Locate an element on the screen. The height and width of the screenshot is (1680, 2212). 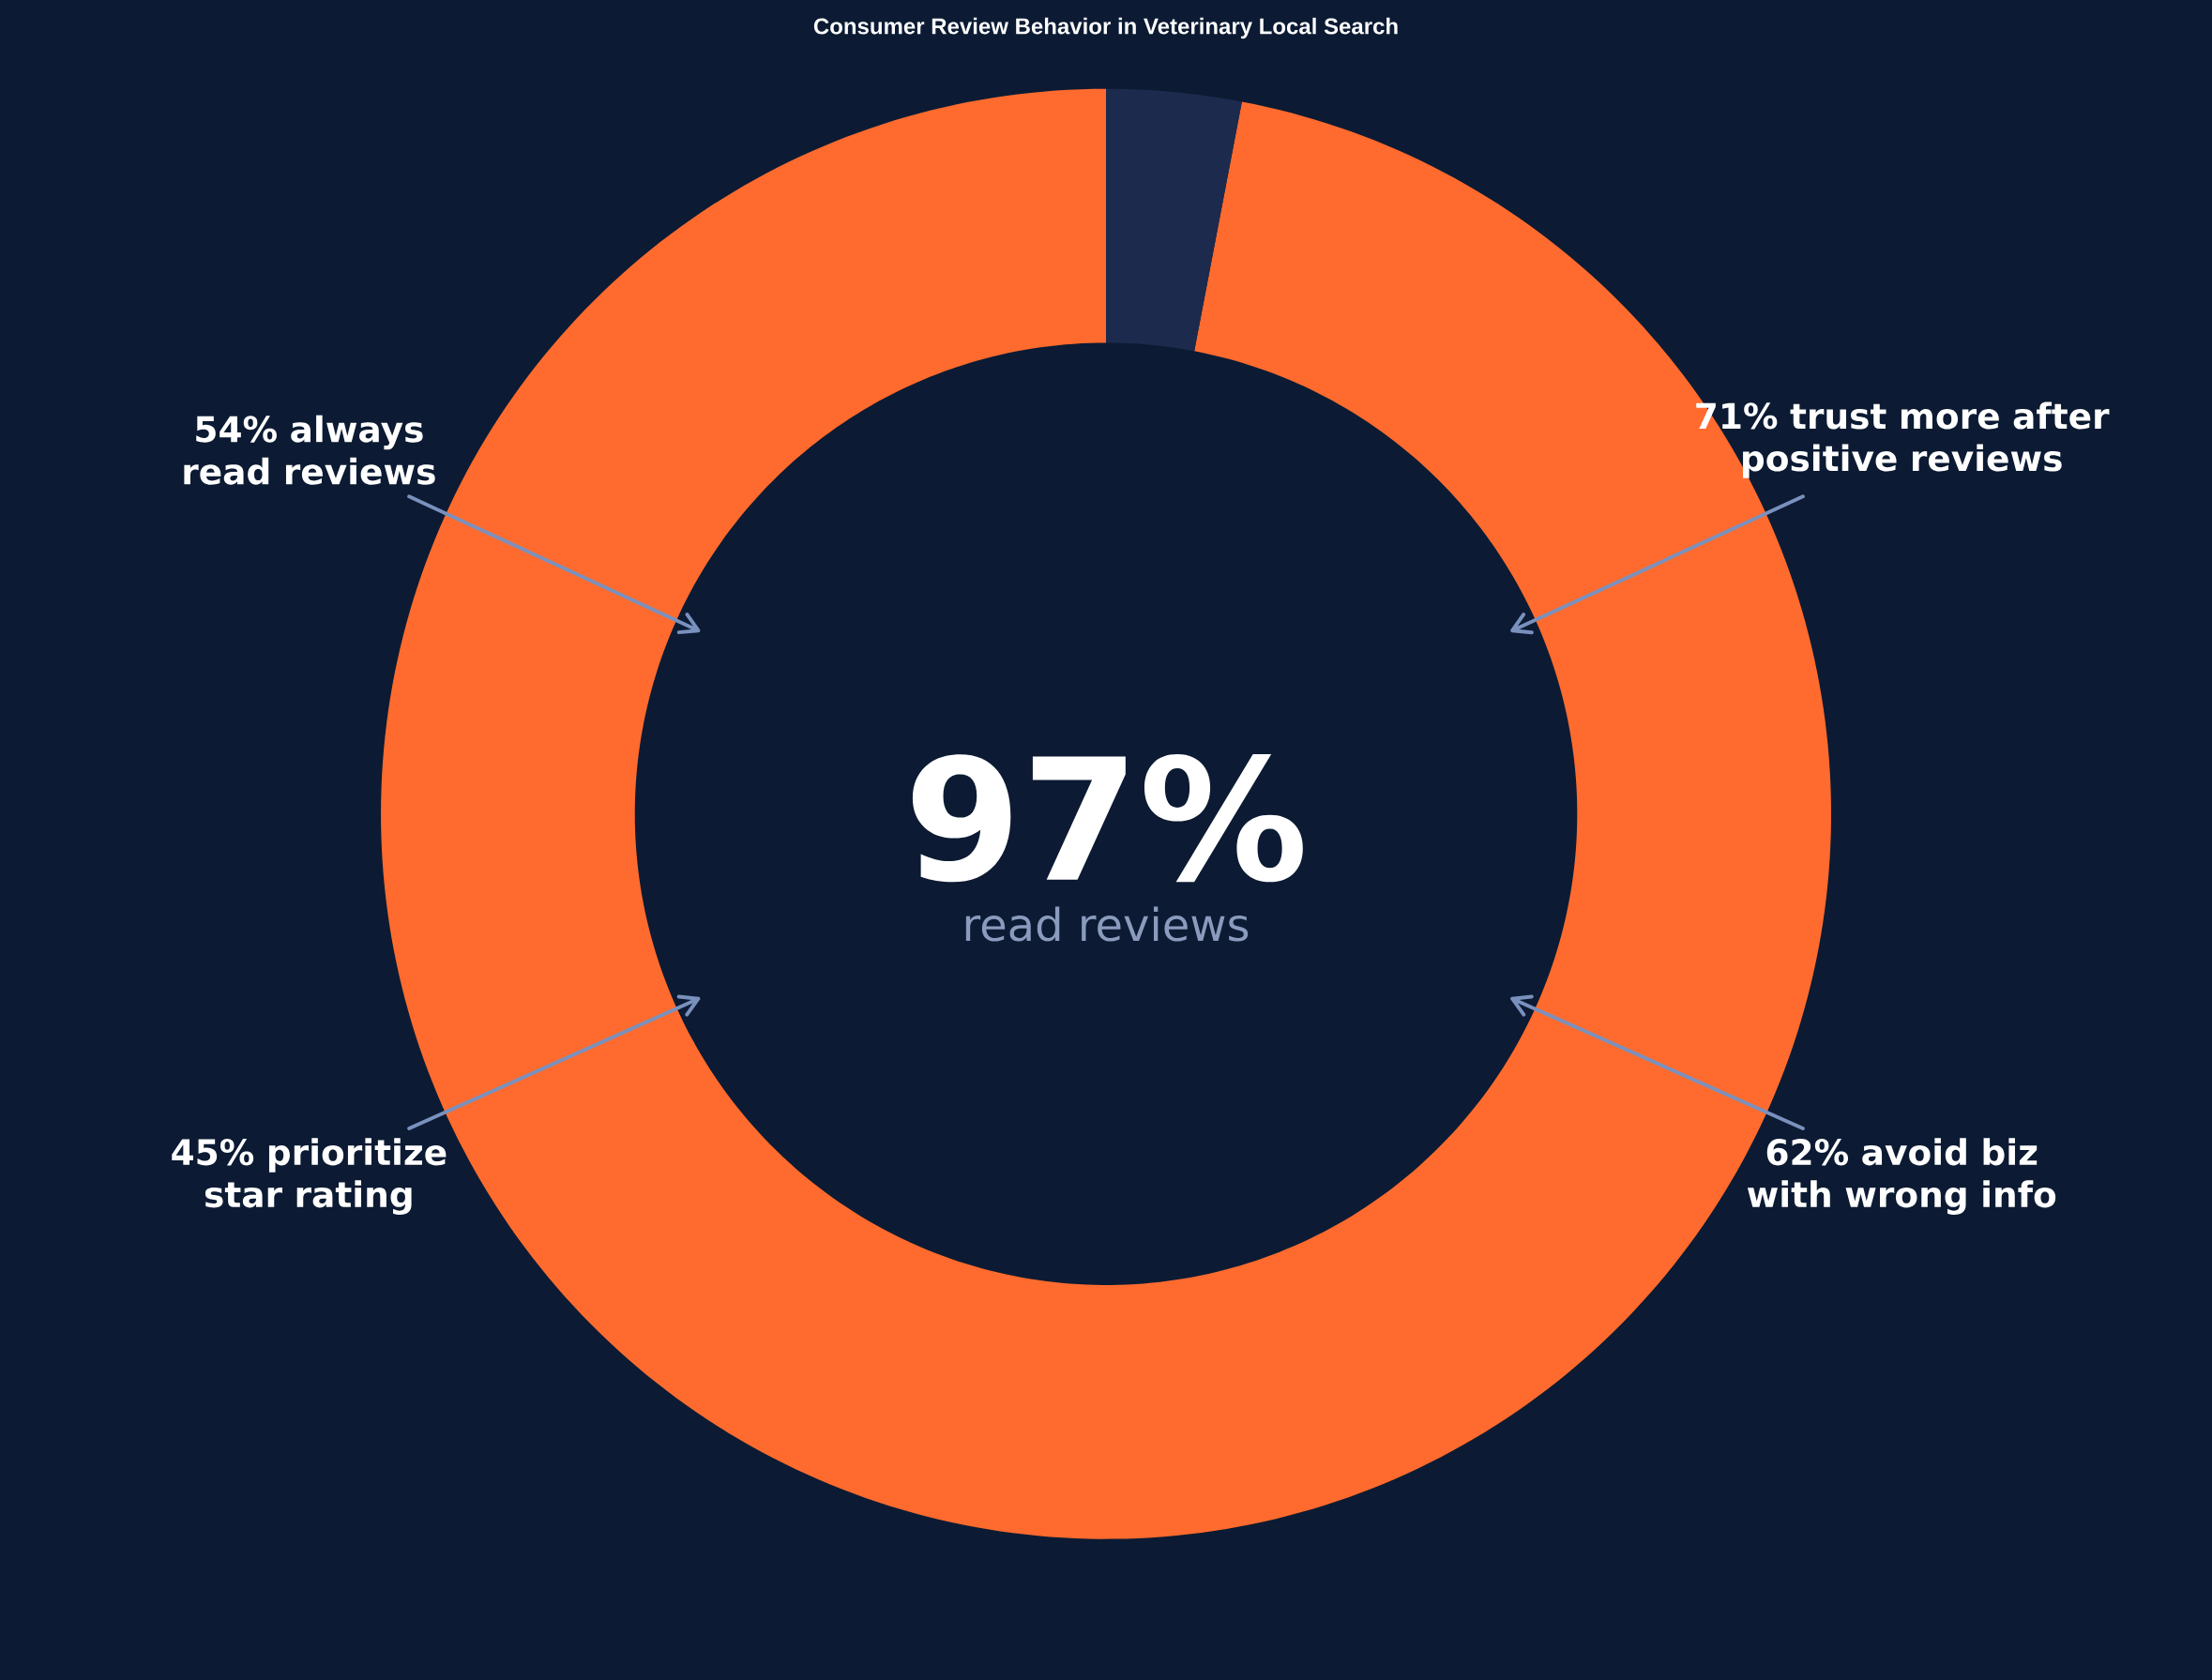
text: 62% avoid biz with wrong info is located at coordinates (1901, 1176).